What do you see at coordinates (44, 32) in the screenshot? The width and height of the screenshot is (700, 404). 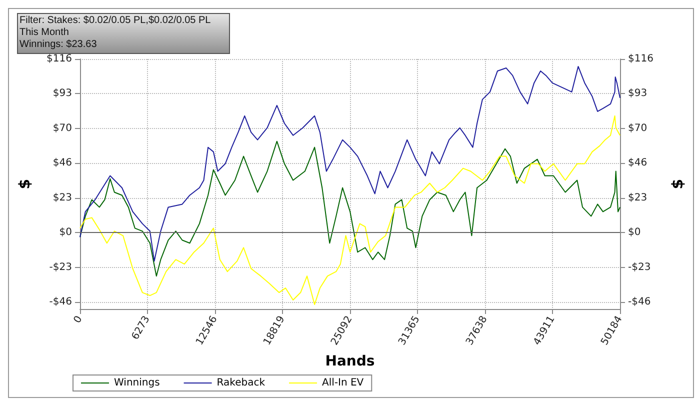 I see `text: This Month` at bounding box center [44, 32].